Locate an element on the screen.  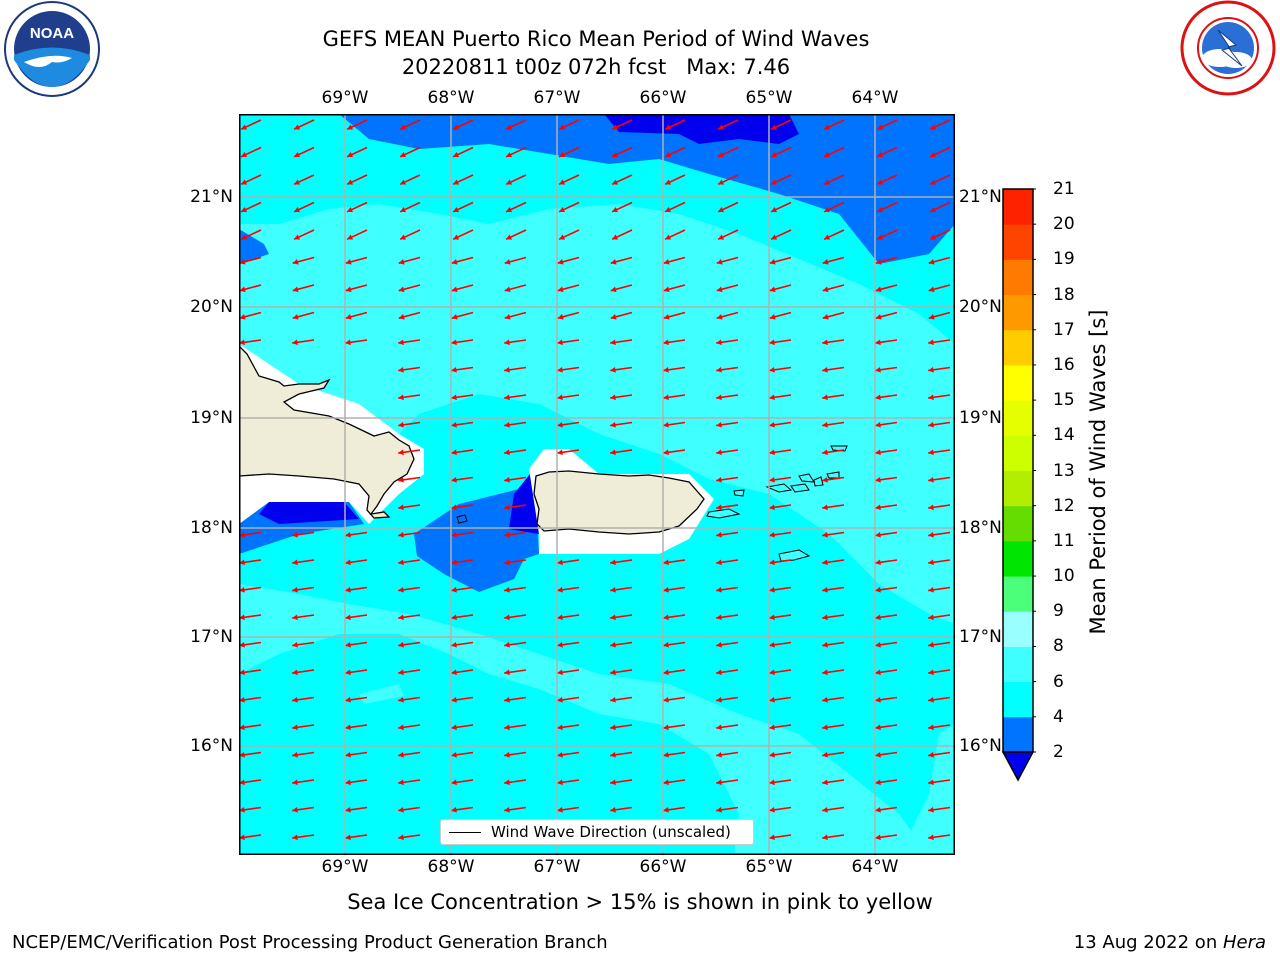
colorbar-tick-label: 21 is located at coordinates (1064, 189).